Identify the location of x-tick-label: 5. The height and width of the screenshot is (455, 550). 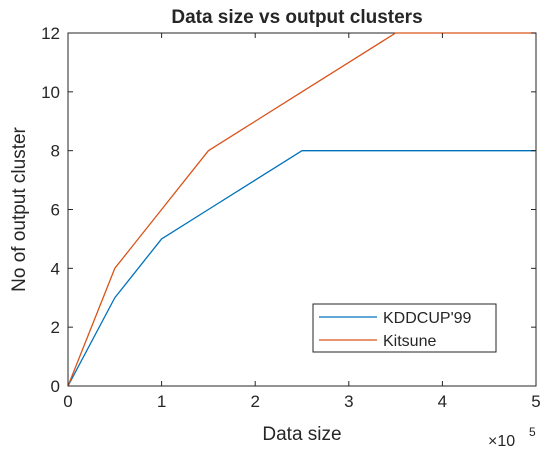
(535, 401).